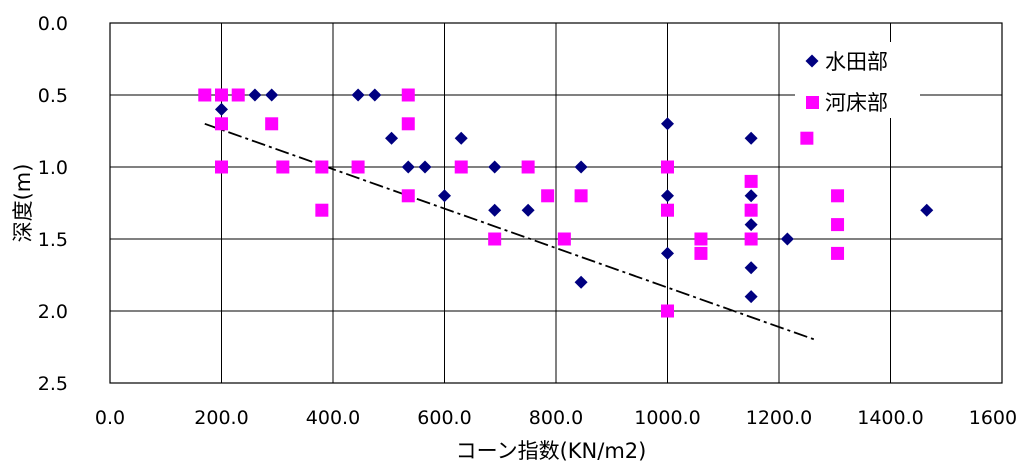  Describe the element at coordinates (993, 418) in the screenshot. I see `x-tick-label: 1600.0` at that location.